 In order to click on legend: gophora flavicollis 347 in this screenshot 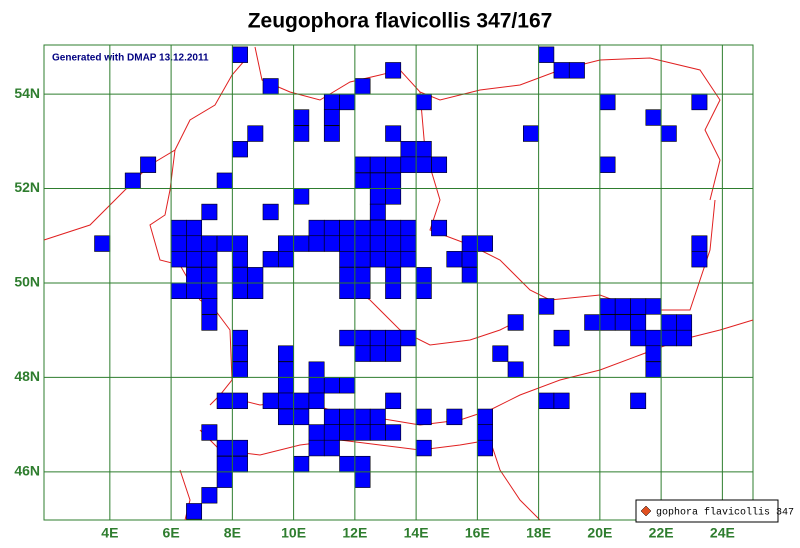, I will do `click(714, 511)`.